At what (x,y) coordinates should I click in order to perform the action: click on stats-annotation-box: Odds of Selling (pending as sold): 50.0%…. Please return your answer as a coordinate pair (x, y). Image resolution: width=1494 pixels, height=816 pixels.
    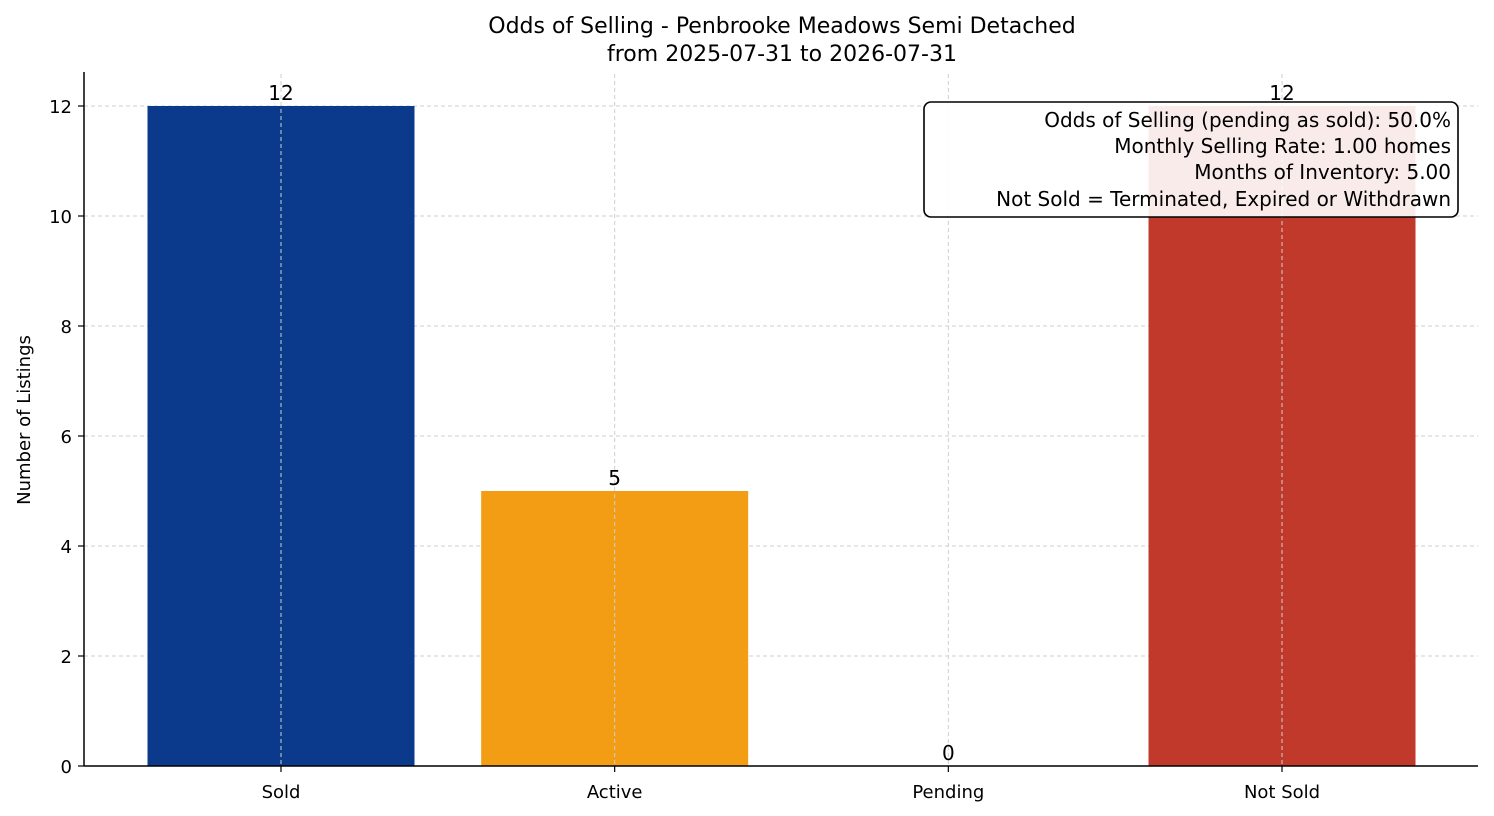
    Looking at the image, I should click on (1191, 159).